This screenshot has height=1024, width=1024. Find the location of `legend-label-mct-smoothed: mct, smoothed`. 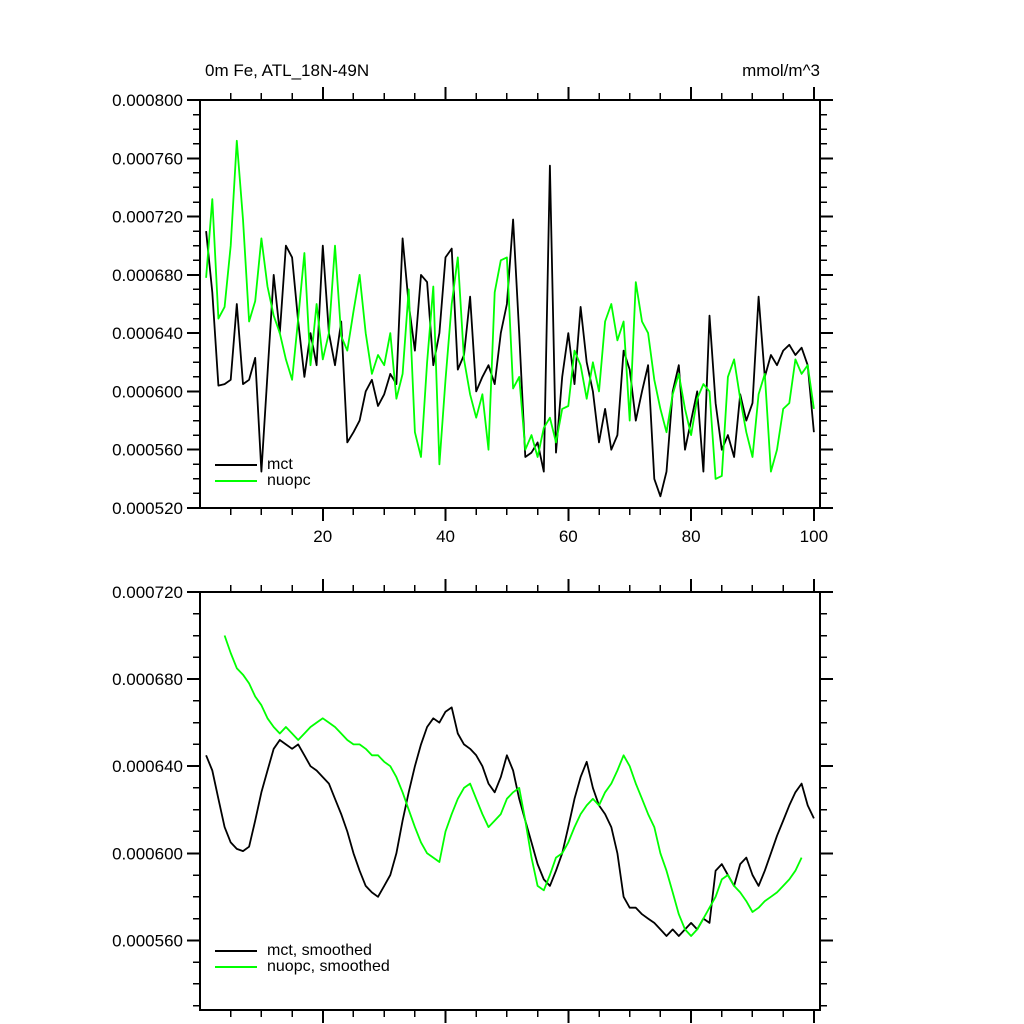

legend-label-mct-smoothed: mct, smoothed is located at coordinates (319, 950).